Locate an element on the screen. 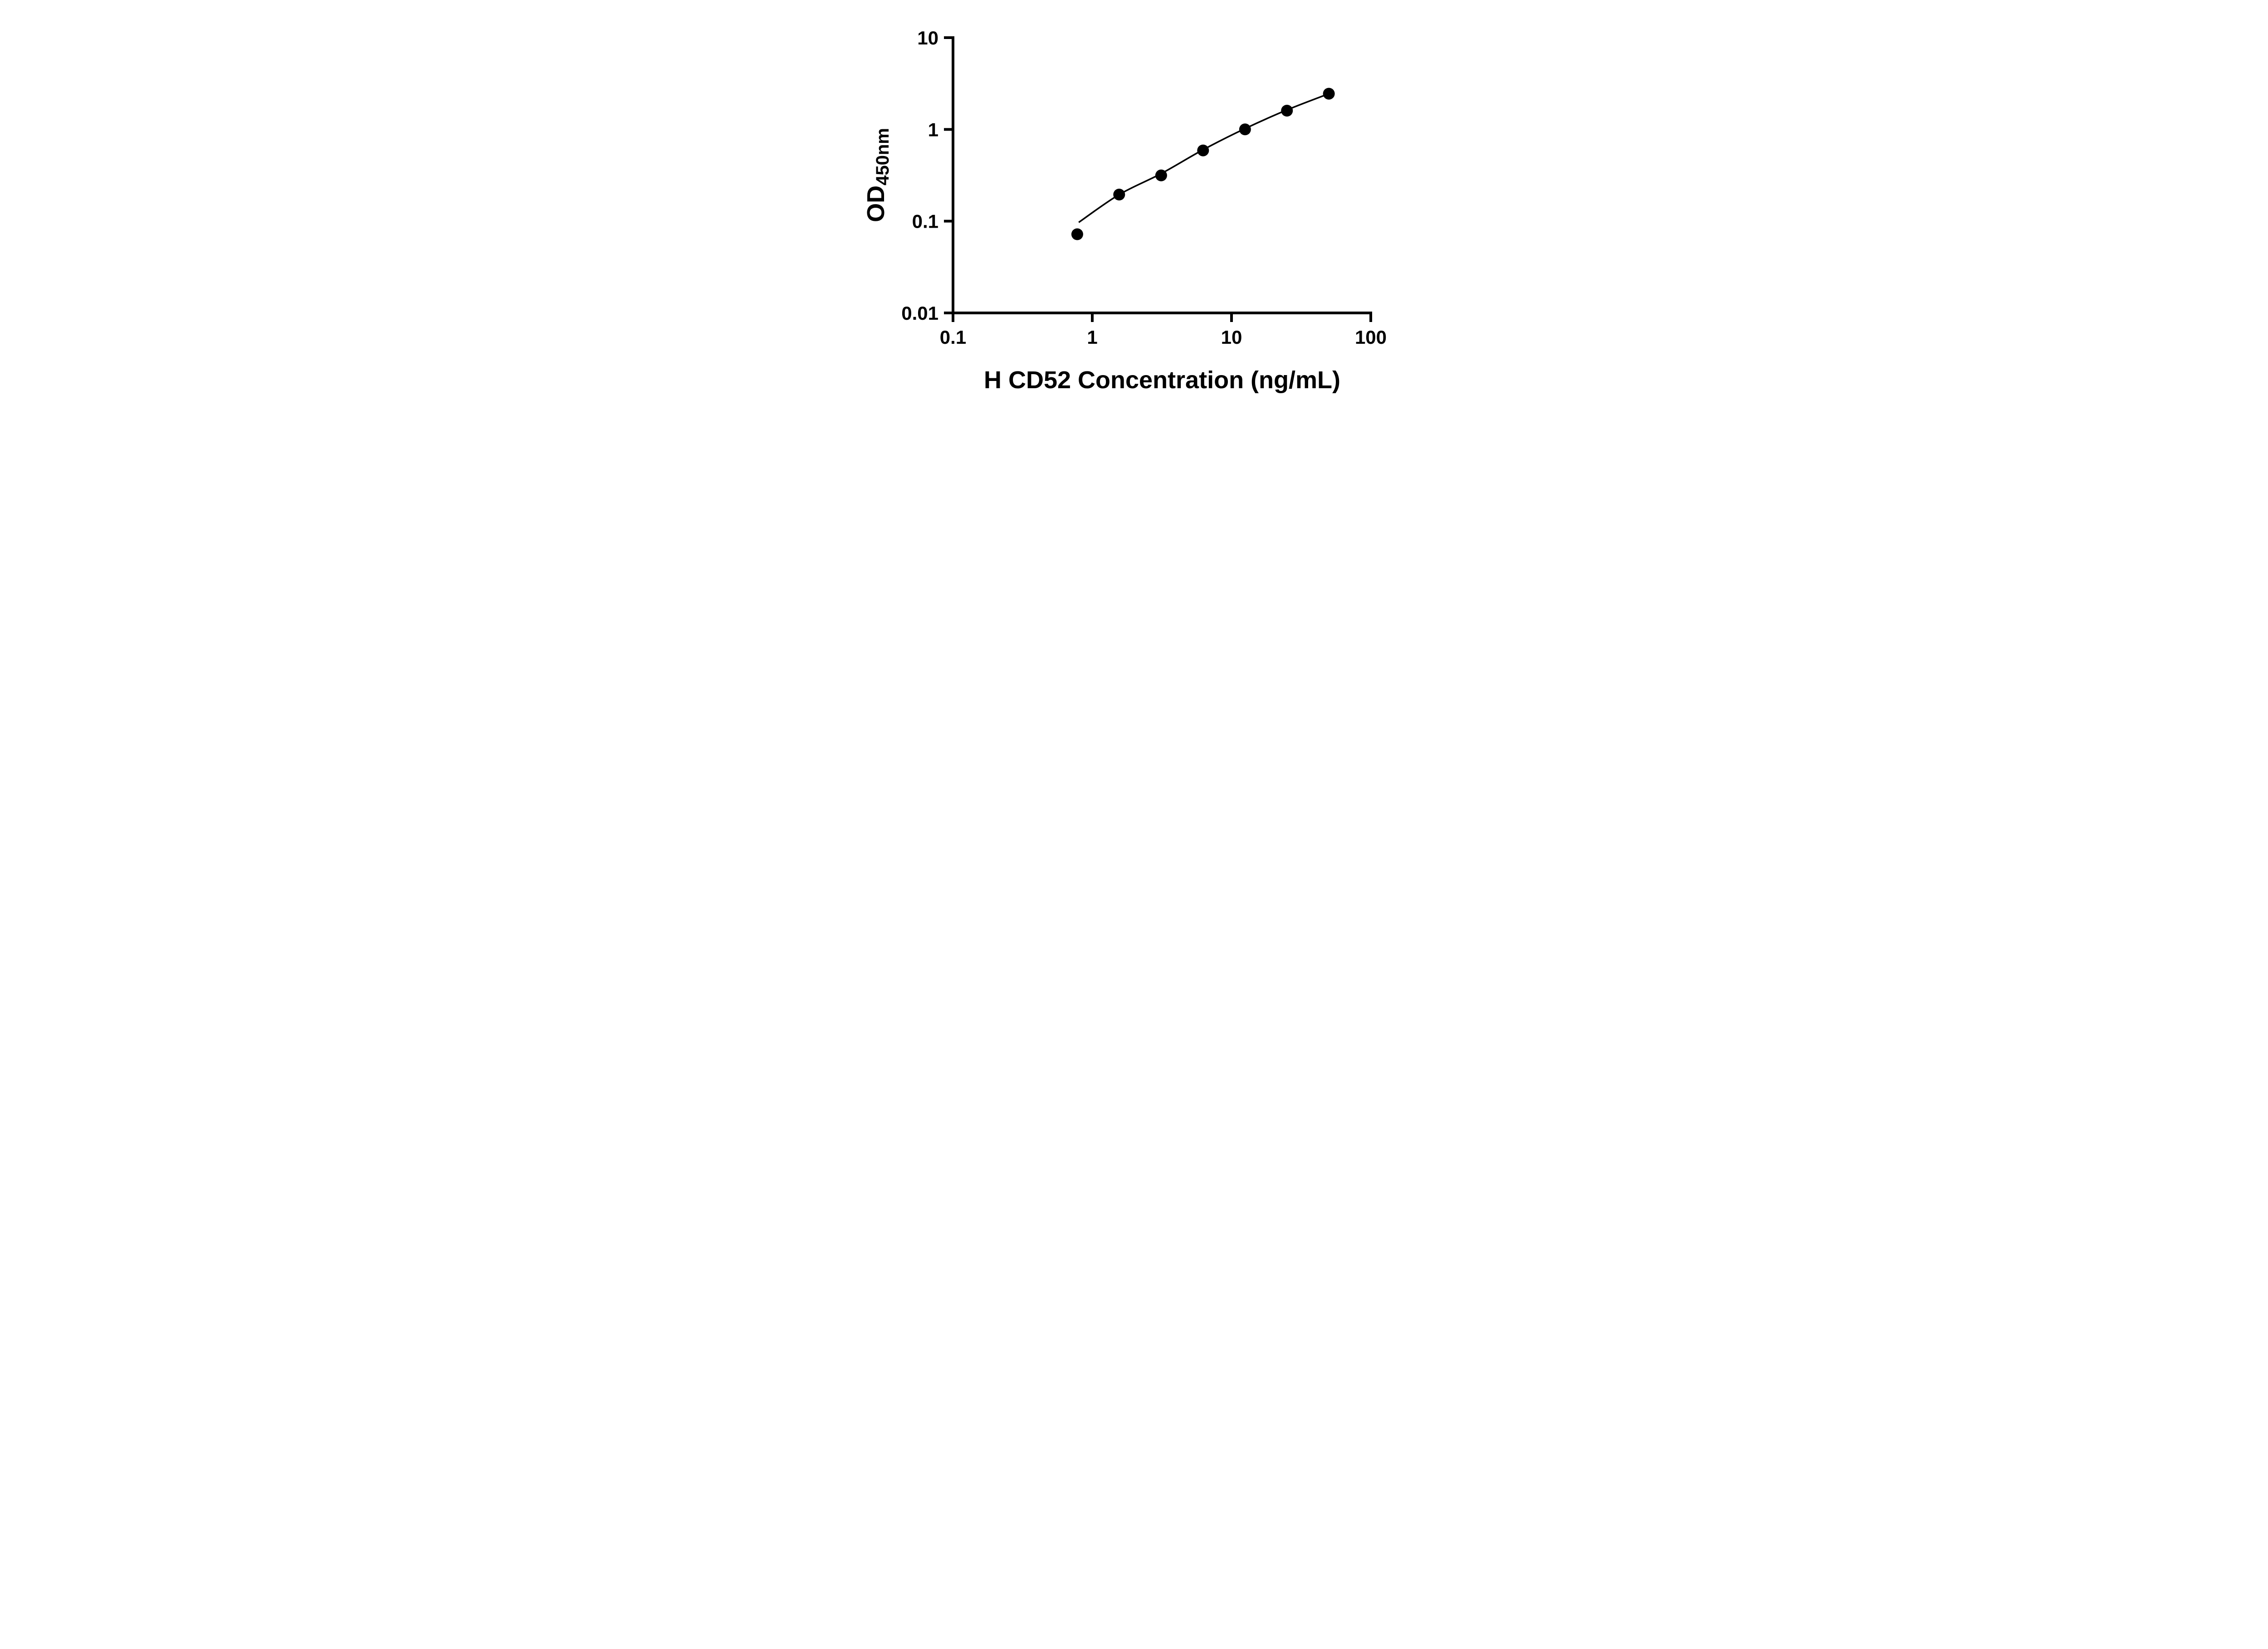 This screenshot has width=2268, height=1649. y-tick-label: 0.01 is located at coordinates (920, 313).